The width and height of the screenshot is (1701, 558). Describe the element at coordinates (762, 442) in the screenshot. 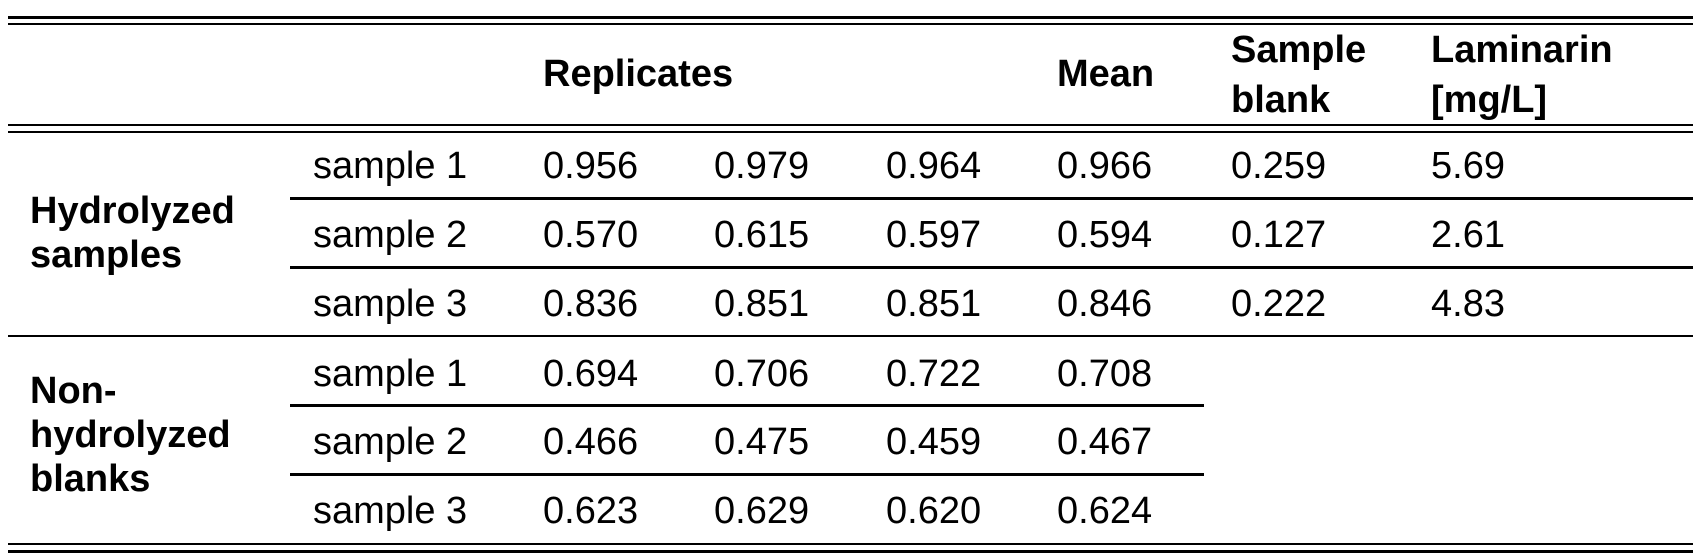

I see `cell-r2: 0.475` at that location.